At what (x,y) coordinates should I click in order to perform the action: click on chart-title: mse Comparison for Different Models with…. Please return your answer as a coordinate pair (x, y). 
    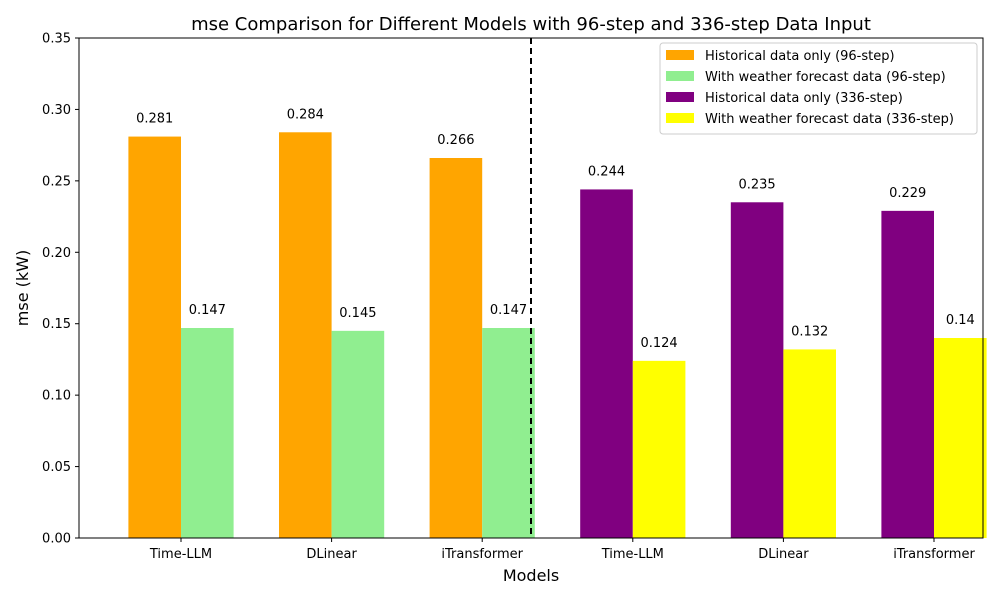
    Looking at the image, I should click on (531, 24).